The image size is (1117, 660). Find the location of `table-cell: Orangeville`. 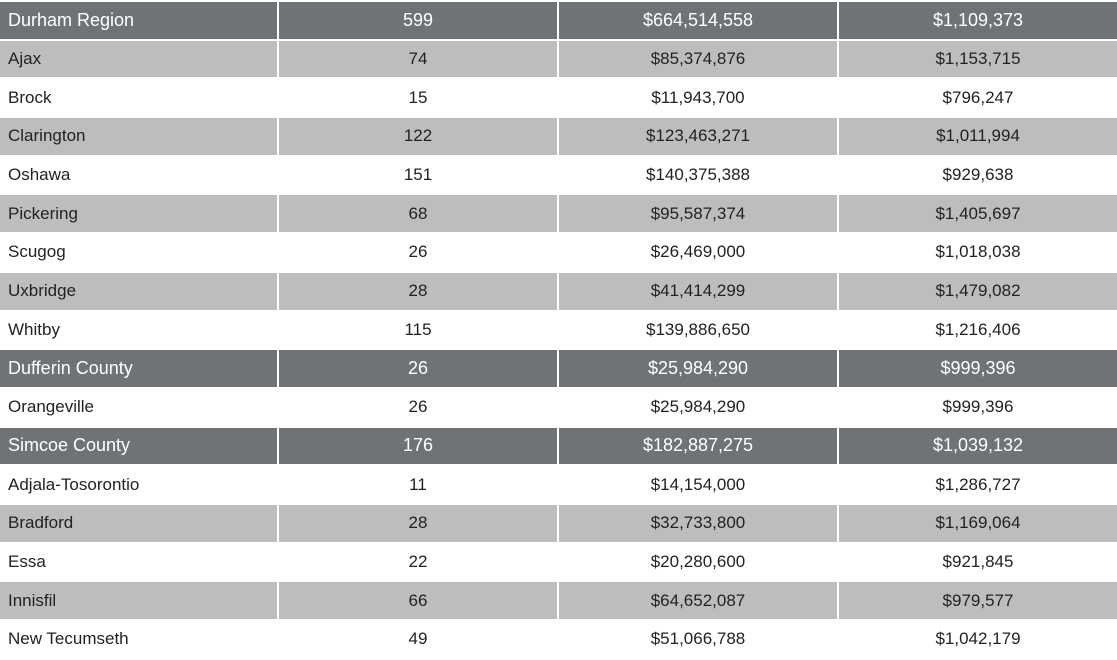

table-cell: Orangeville is located at coordinates (138, 407).